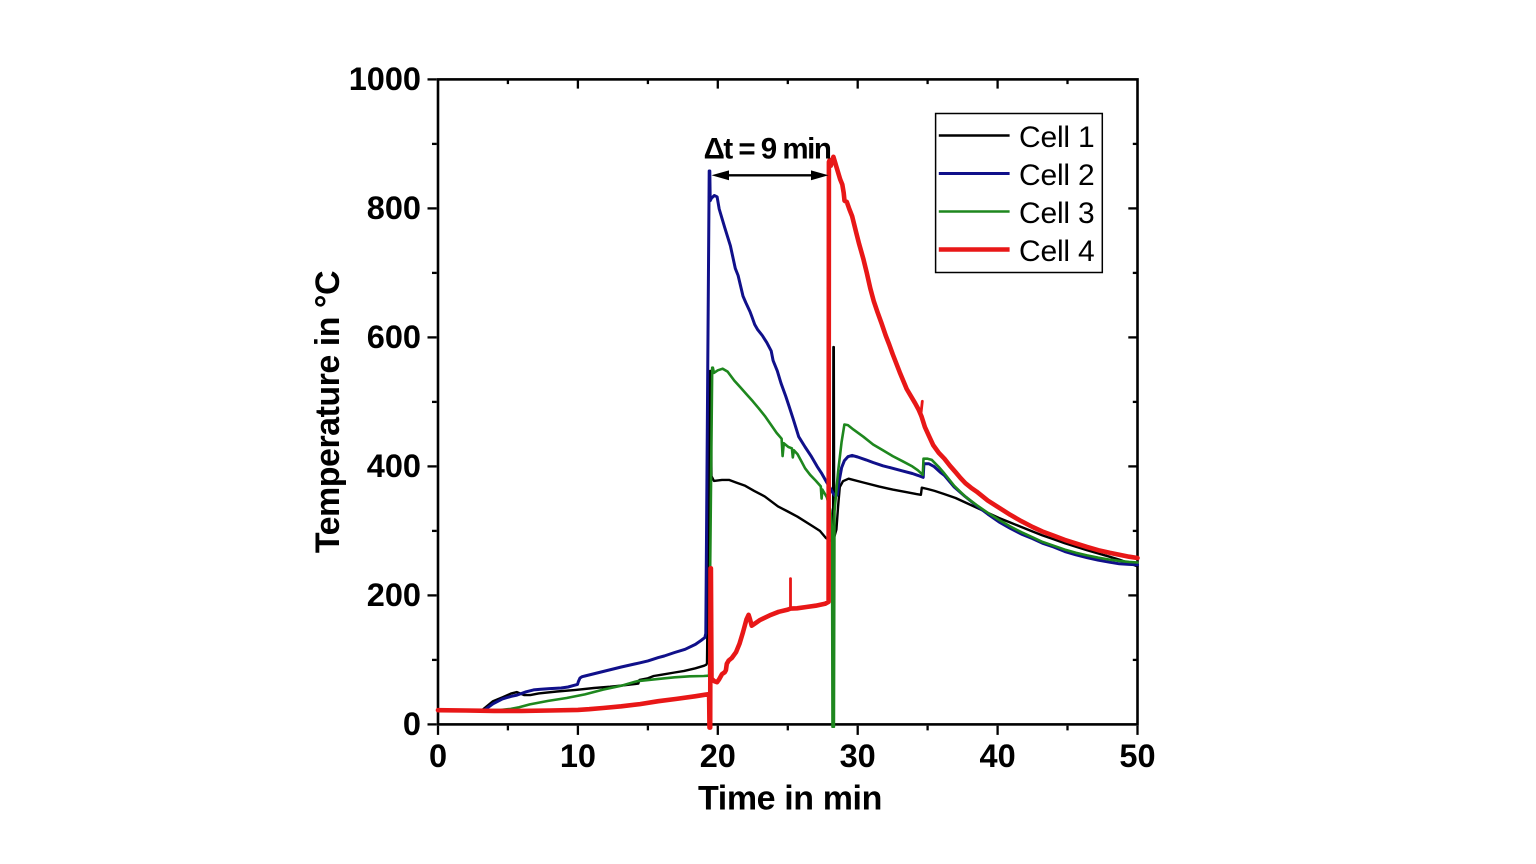 The height and width of the screenshot is (864, 1536). Describe the element at coordinates (1057, 251) in the screenshot. I see `svg-text: Cell 4` at that location.